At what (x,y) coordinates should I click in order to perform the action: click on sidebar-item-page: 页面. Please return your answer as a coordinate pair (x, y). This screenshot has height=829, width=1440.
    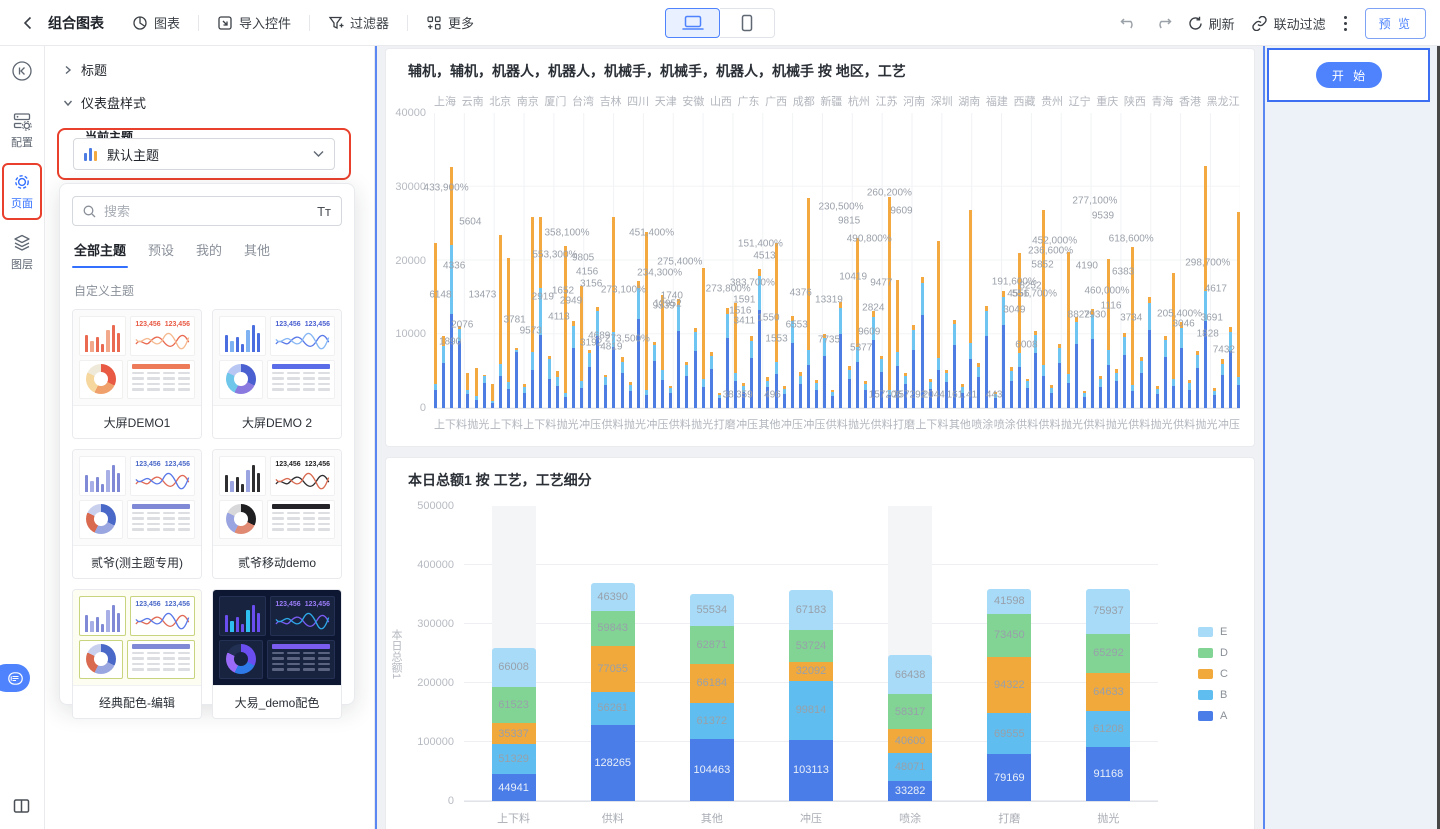
    Looking at the image, I should click on (22, 191).